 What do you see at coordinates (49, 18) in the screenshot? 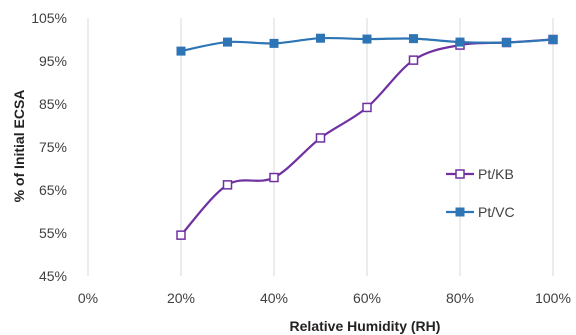
I see `y-tick-label: 105%` at bounding box center [49, 18].